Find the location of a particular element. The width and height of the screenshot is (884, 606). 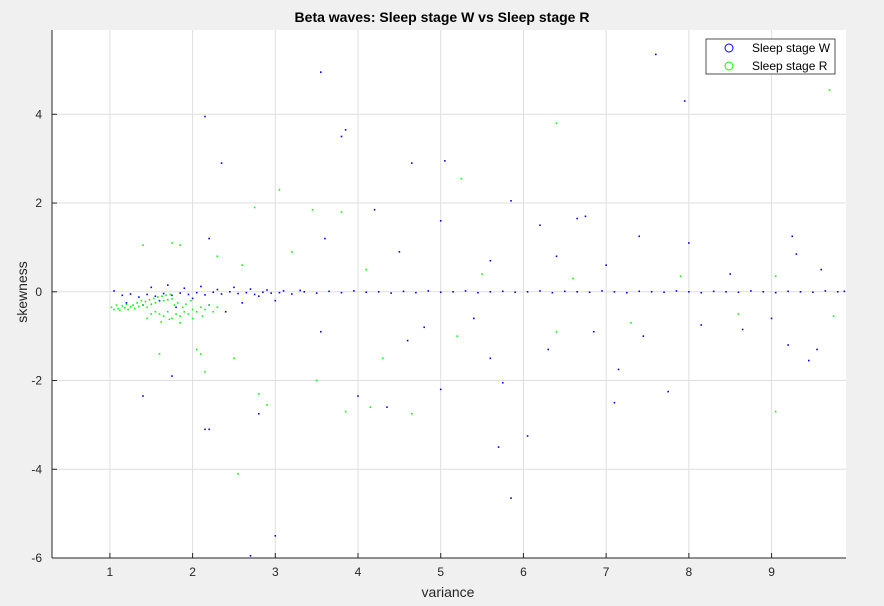

y-tick-label: -2 is located at coordinates (36, 381).